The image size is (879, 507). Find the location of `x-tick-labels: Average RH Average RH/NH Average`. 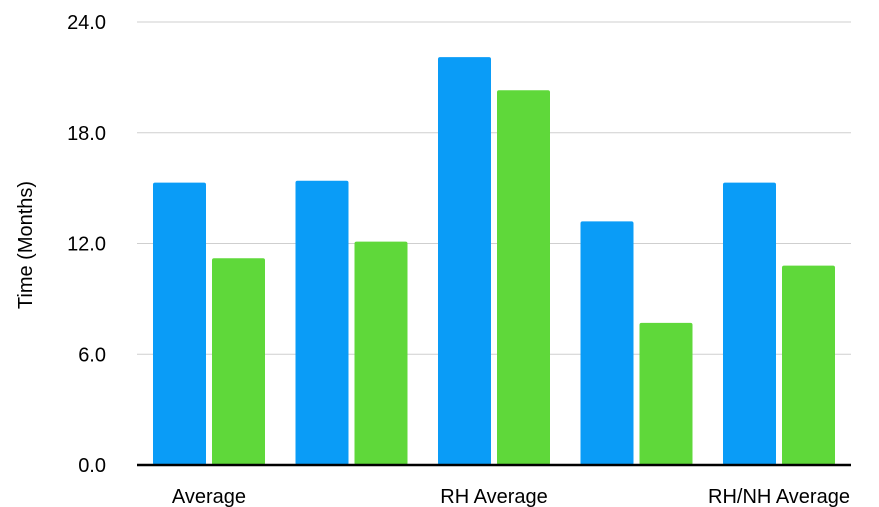

x-tick-labels: Average RH Average RH/NH Average is located at coordinates (511, 496).